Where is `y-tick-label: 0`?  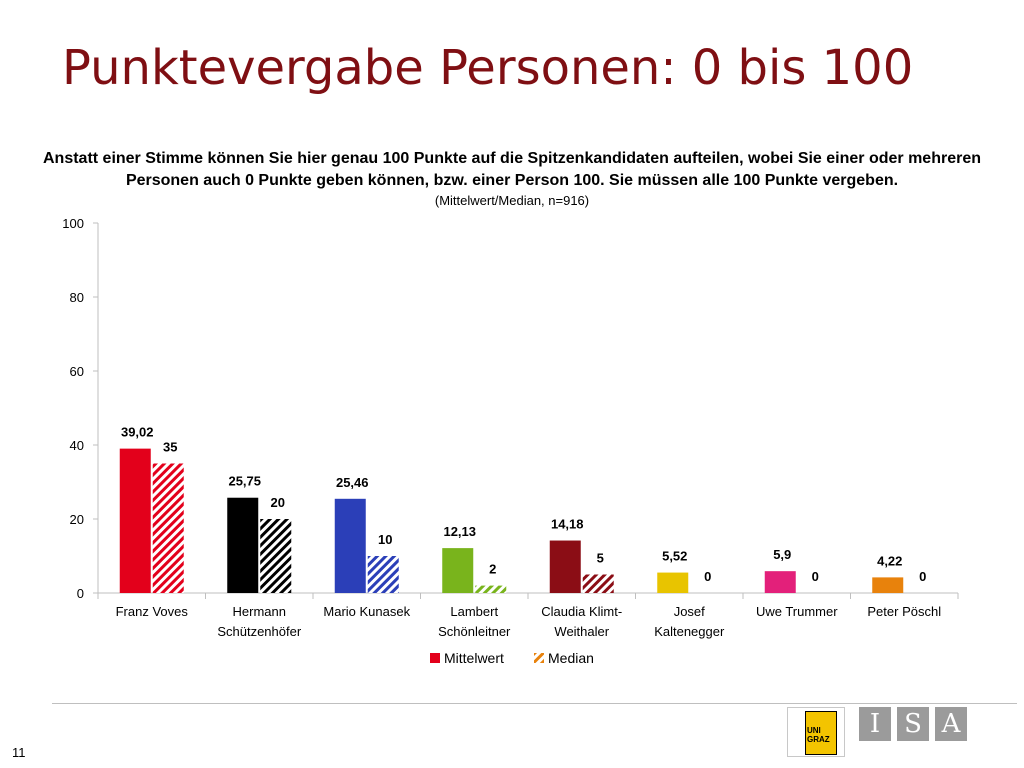 y-tick-label: 0 is located at coordinates (80, 593).